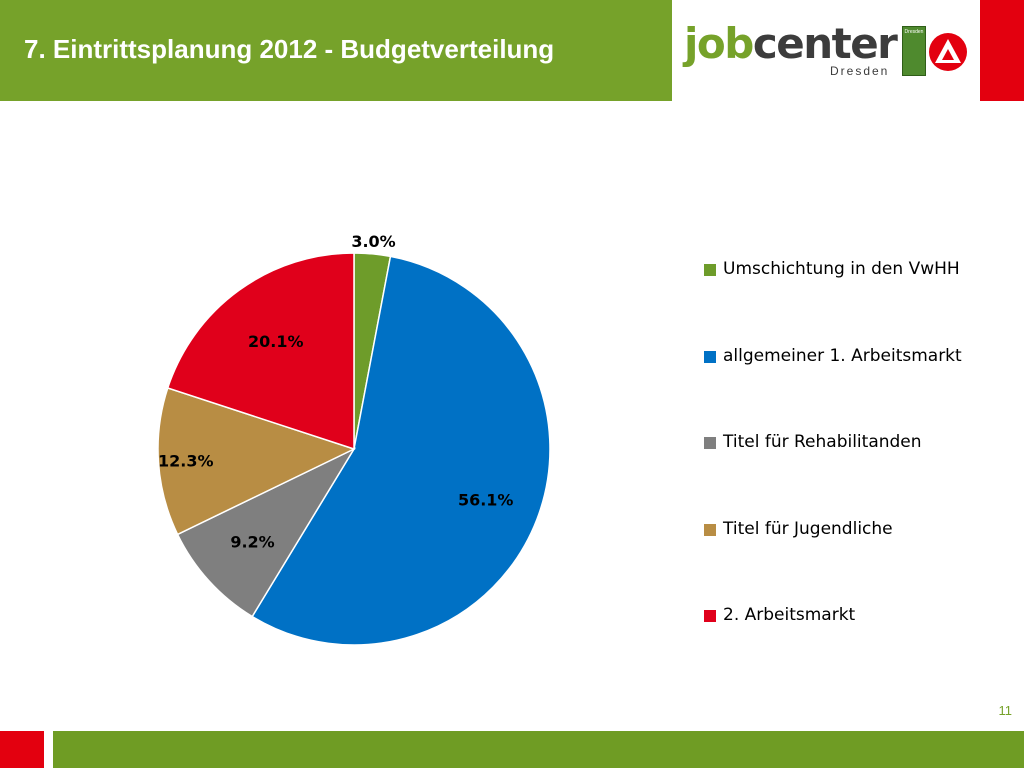 This screenshot has width=1024, height=768. I want to click on slice-data-label: 3.0%, so click(373, 241).